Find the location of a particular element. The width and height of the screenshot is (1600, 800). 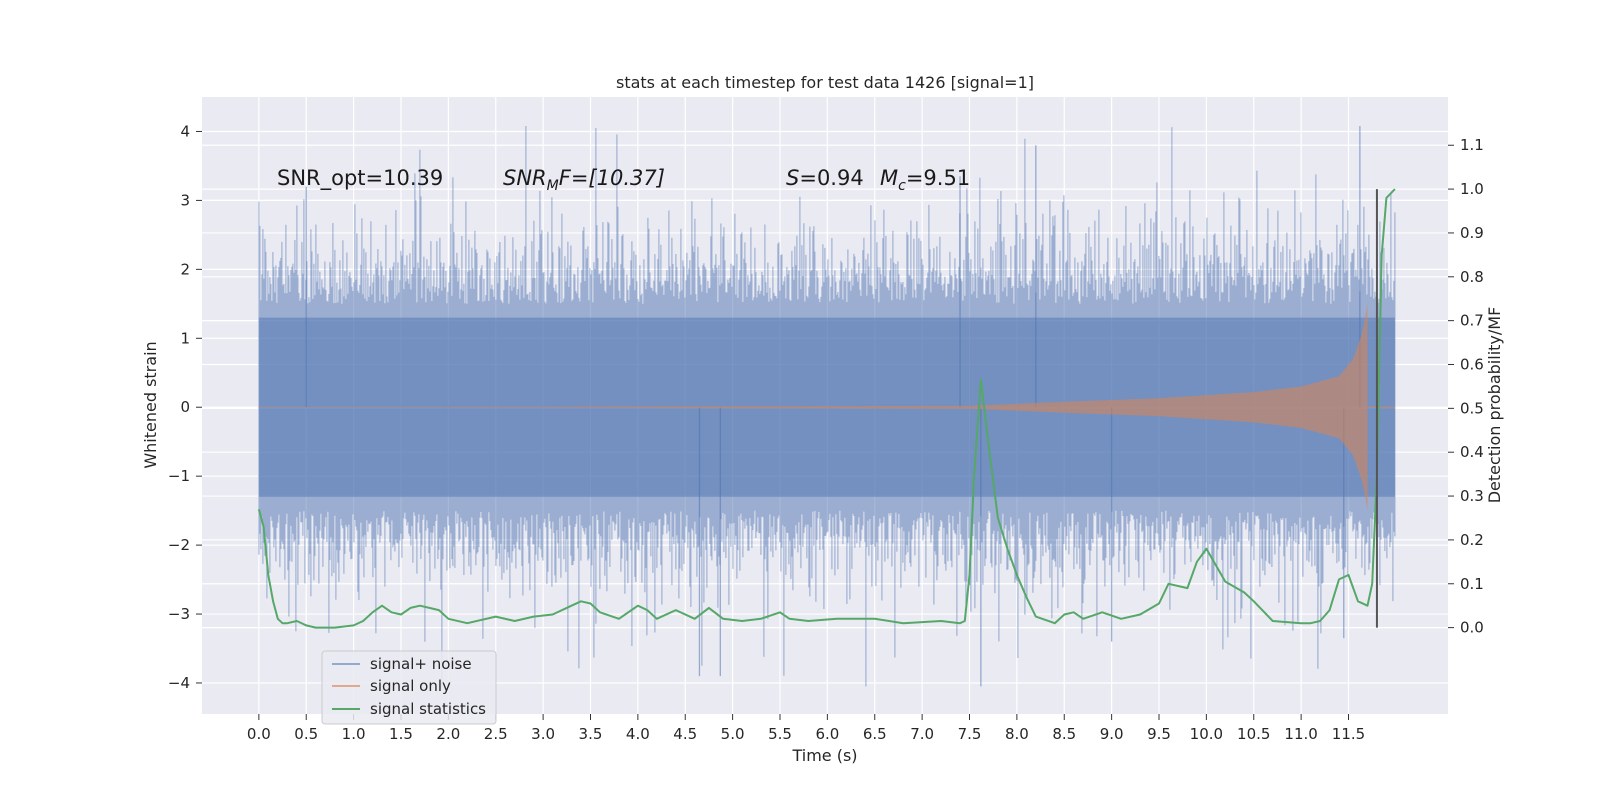

y-right-tick-label: 0.1 is located at coordinates (1472, 584).